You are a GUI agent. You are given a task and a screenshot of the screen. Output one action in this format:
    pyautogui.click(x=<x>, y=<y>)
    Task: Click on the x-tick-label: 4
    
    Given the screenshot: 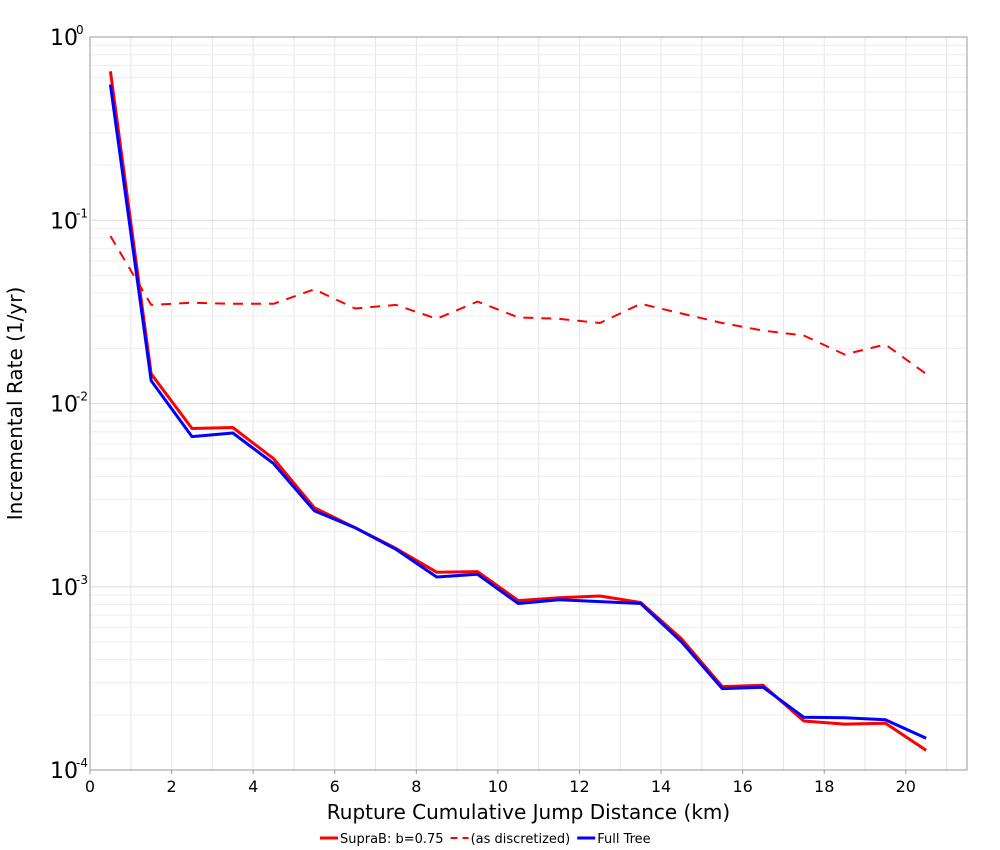 What is the action you would take?
    pyautogui.click(x=253, y=786)
    